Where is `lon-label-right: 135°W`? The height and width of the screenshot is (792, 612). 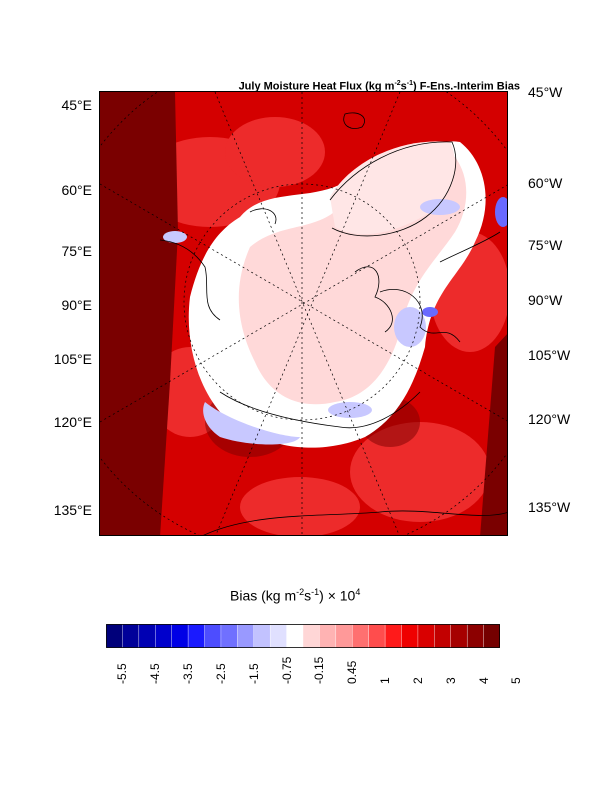 lon-label-right: 135°W is located at coordinates (549, 507).